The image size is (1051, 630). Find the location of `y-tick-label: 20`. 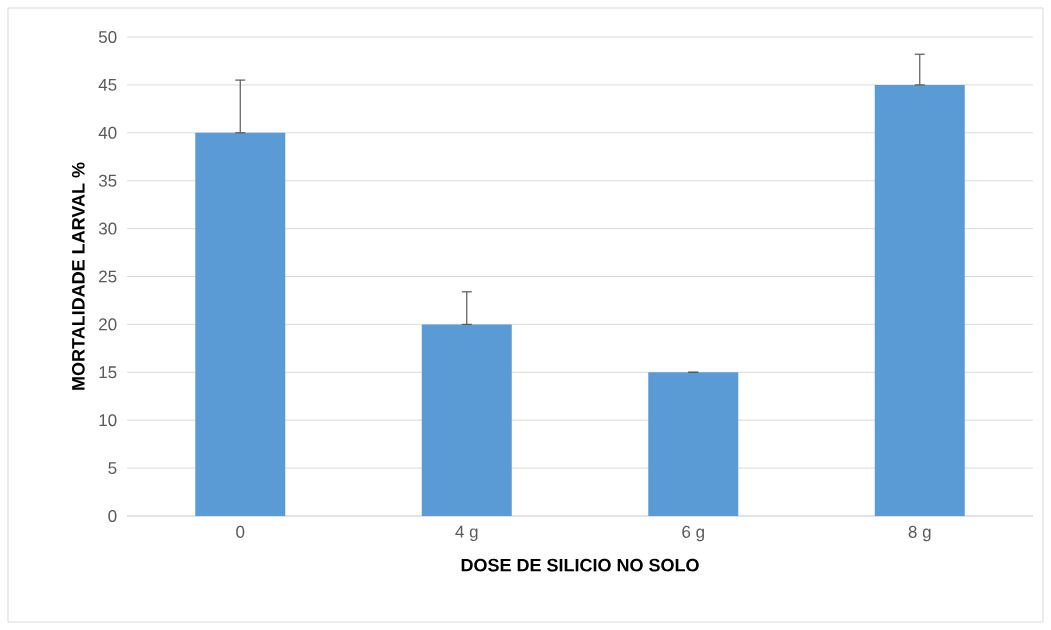

y-tick-label: 20 is located at coordinates (108, 324).